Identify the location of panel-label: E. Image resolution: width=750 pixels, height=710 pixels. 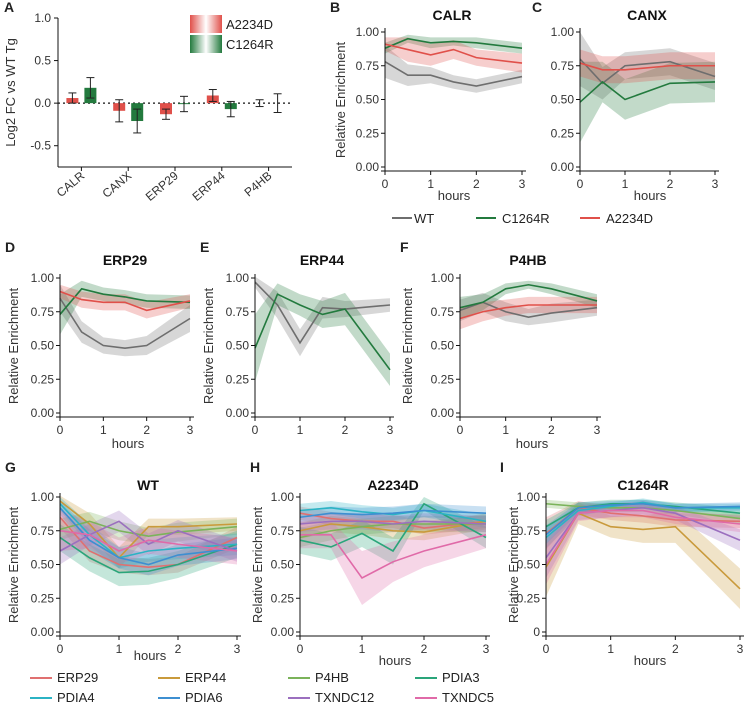
(204, 247).